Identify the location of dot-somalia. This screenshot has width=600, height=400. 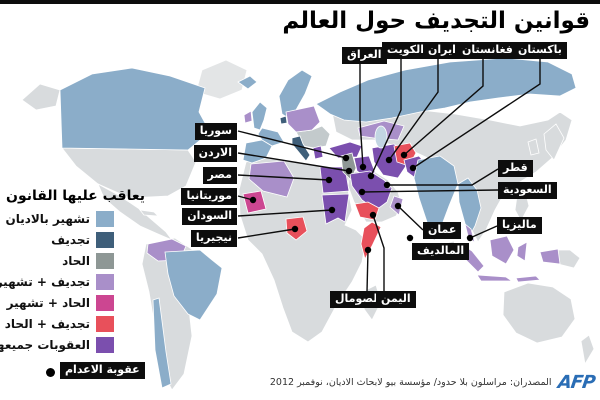
(368, 250).